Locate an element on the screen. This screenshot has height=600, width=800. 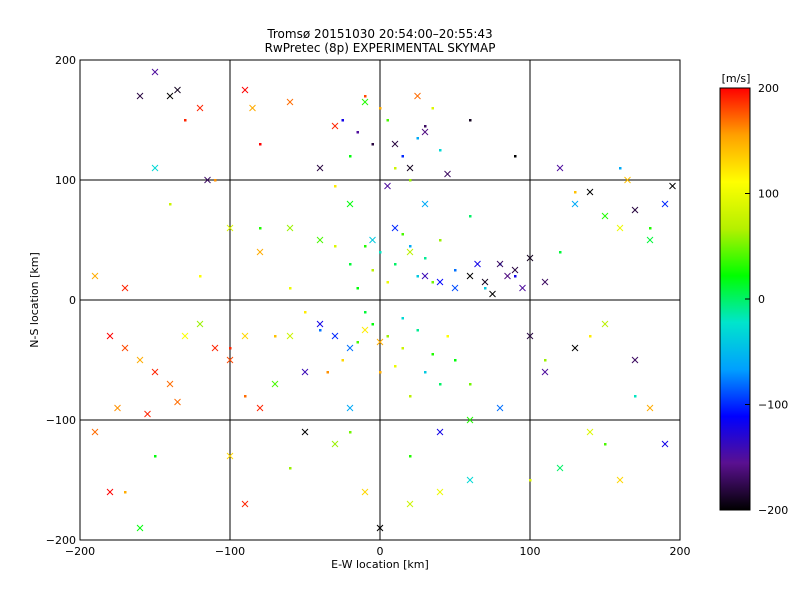
colorbar-unit-label: [m/s] is located at coordinates (736, 78).